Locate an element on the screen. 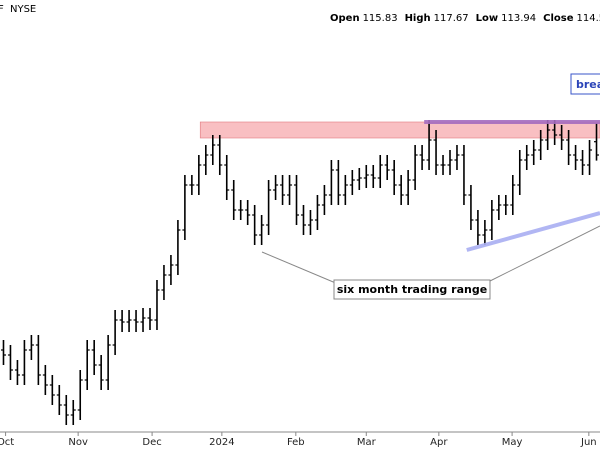  x-tick-label: Apr is located at coordinates (439, 442).